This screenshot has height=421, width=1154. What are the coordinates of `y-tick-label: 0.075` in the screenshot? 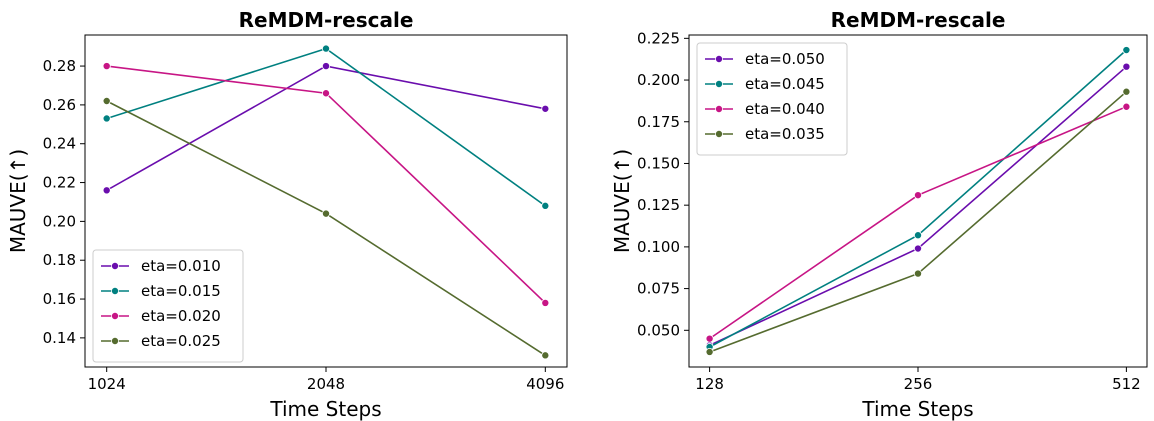 It's located at (658, 289).